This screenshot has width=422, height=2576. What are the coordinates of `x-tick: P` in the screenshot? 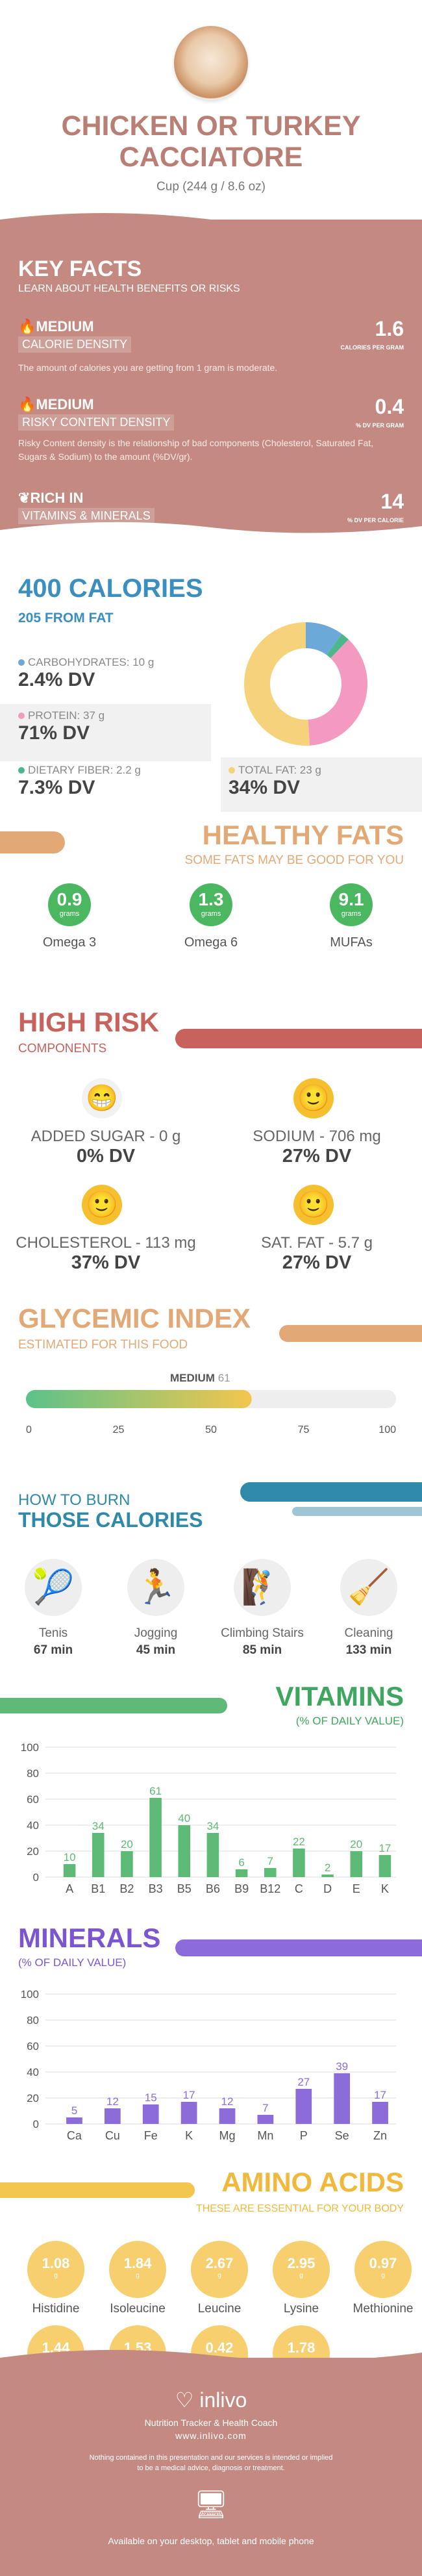 It's located at (304, 2135).